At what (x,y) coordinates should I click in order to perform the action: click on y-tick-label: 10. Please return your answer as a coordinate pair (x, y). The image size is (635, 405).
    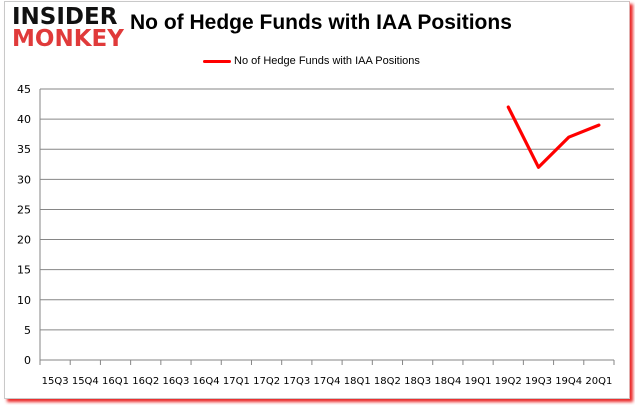
    Looking at the image, I should click on (24, 300).